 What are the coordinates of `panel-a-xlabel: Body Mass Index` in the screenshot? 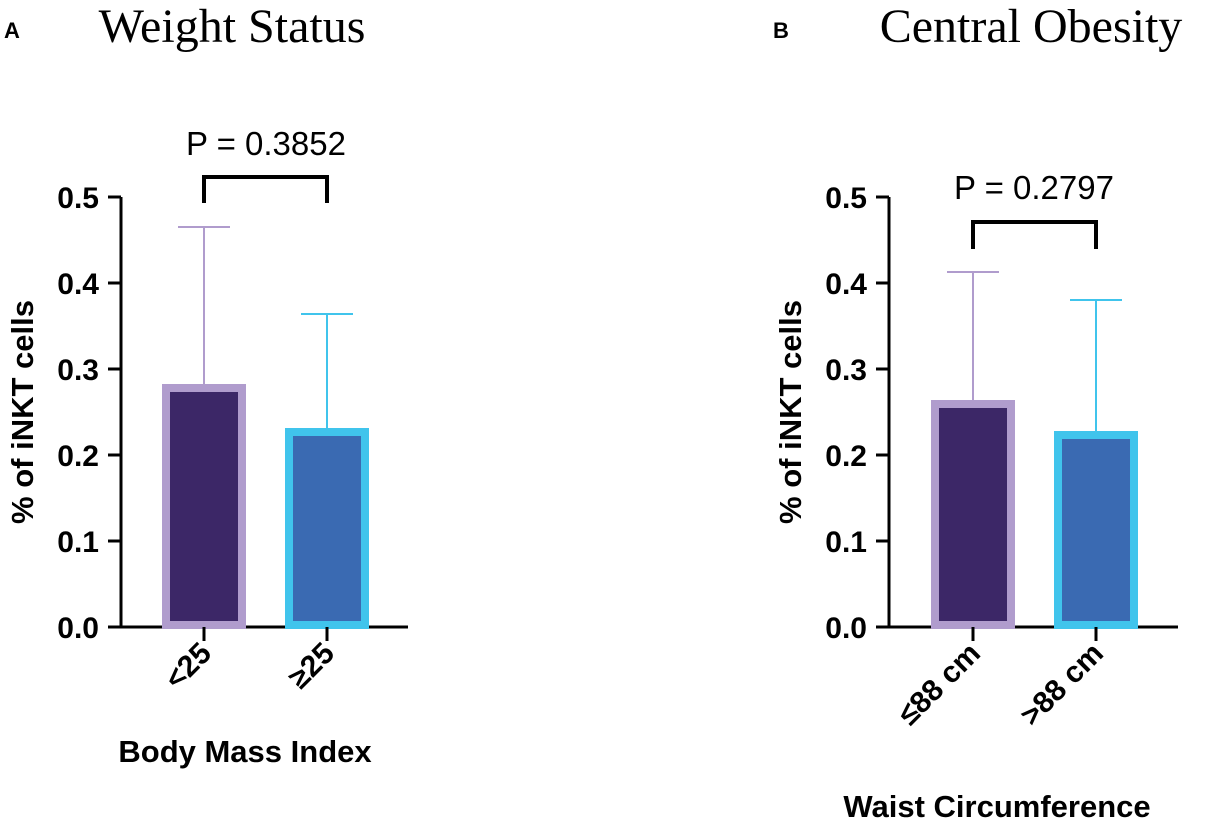 It's located at (245, 751).